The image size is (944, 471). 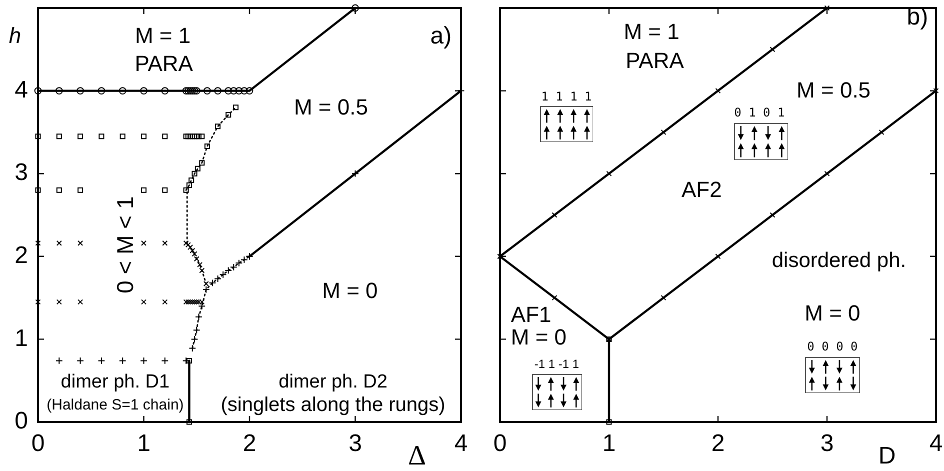 What do you see at coordinates (21, 172) in the screenshot?
I see `y-tick-label: 3` at bounding box center [21, 172].